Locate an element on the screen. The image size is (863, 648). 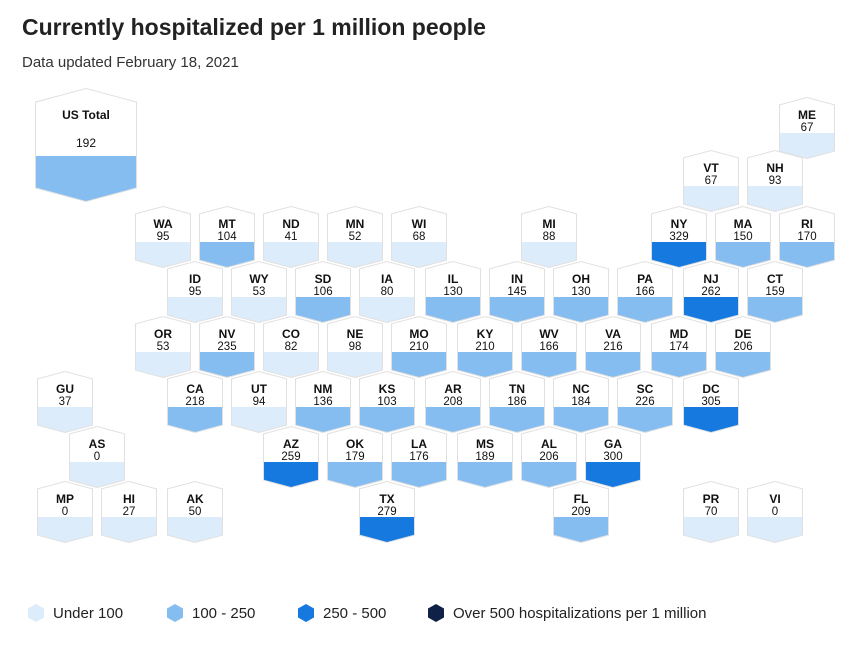
state-hex-me: ME 67 is located at coordinates (807, 128).